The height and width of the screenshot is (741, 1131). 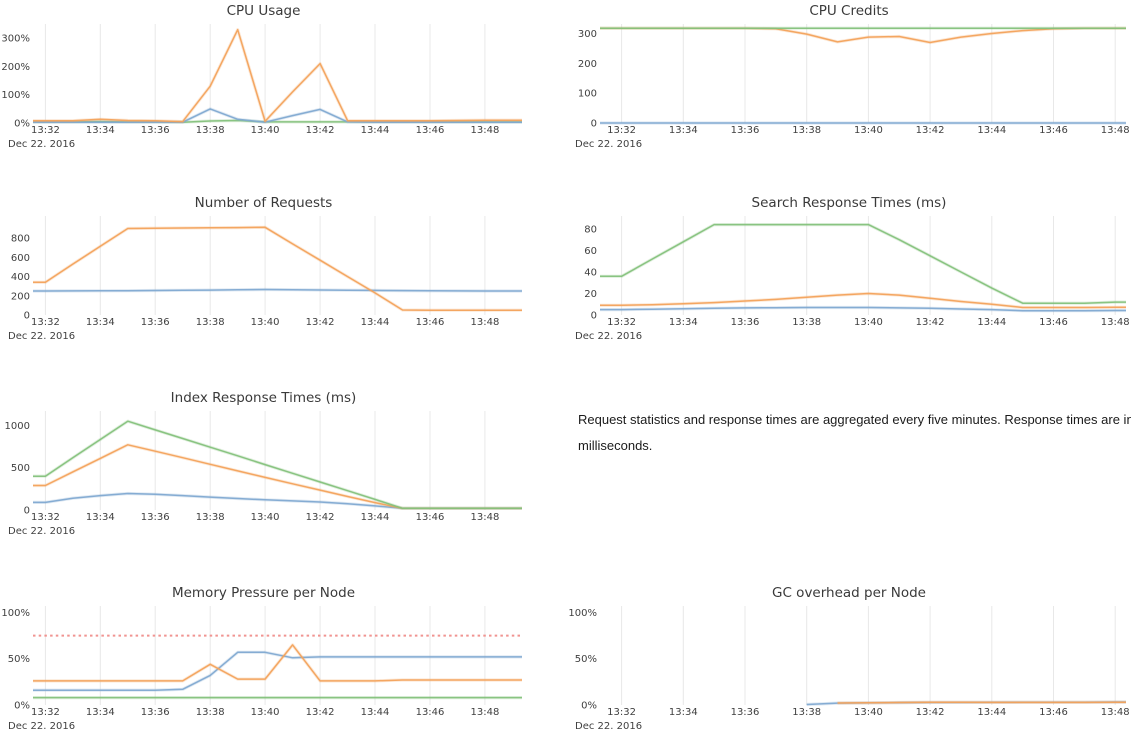 What do you see at coordinates (587, 94) in the screenshot?
I see `svg-text: 100` at bounding box center [587, 94].